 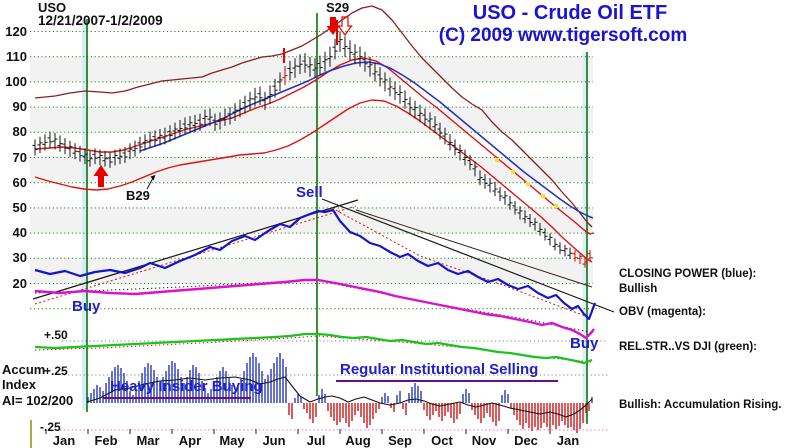 I want to click on heavy-insider-underline, so click(x=177, y=398).